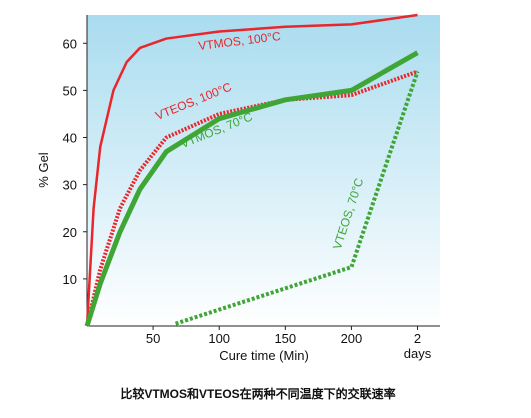 The width and height of the screenshot is (531, 418). I want to click on y-tick-label: 60, so click(70, 43).